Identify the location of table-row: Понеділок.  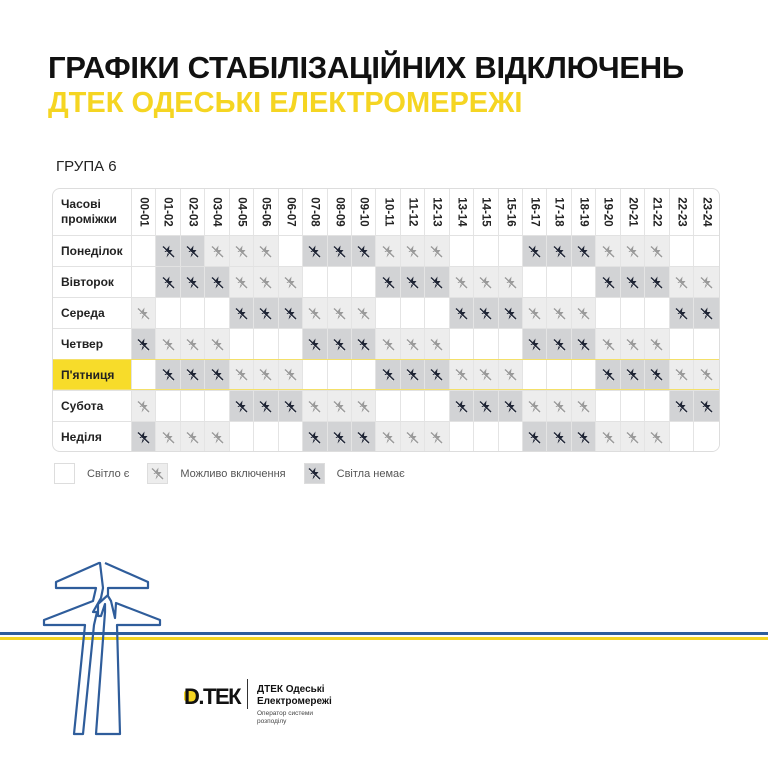
(386, 250).